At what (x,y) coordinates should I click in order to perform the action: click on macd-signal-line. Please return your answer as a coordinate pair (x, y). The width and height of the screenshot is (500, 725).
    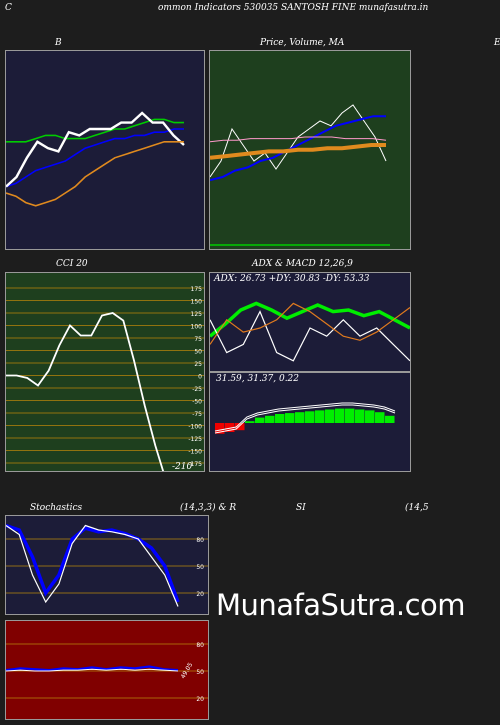
    Looking at the image, I should click on (305, 419).